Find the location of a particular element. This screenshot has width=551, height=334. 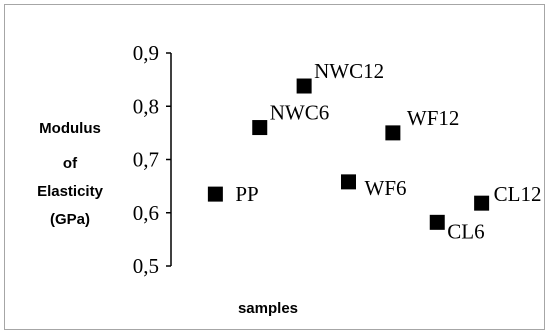

y-tick-label: 0,7 is located at coordinates (146, 160).